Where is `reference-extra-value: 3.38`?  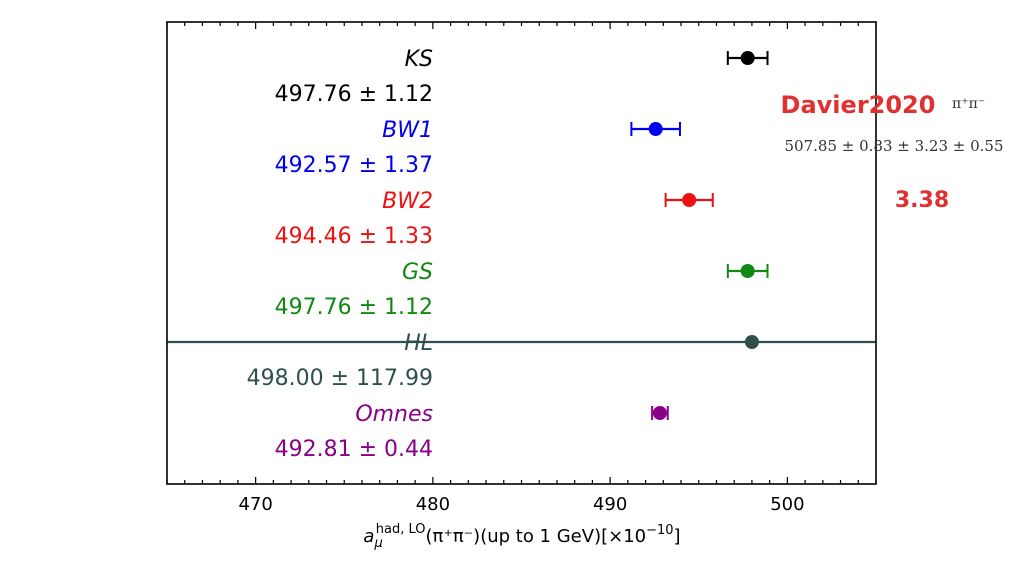
reference-extra-value: 3.38 is located at coordinates (922, 200).